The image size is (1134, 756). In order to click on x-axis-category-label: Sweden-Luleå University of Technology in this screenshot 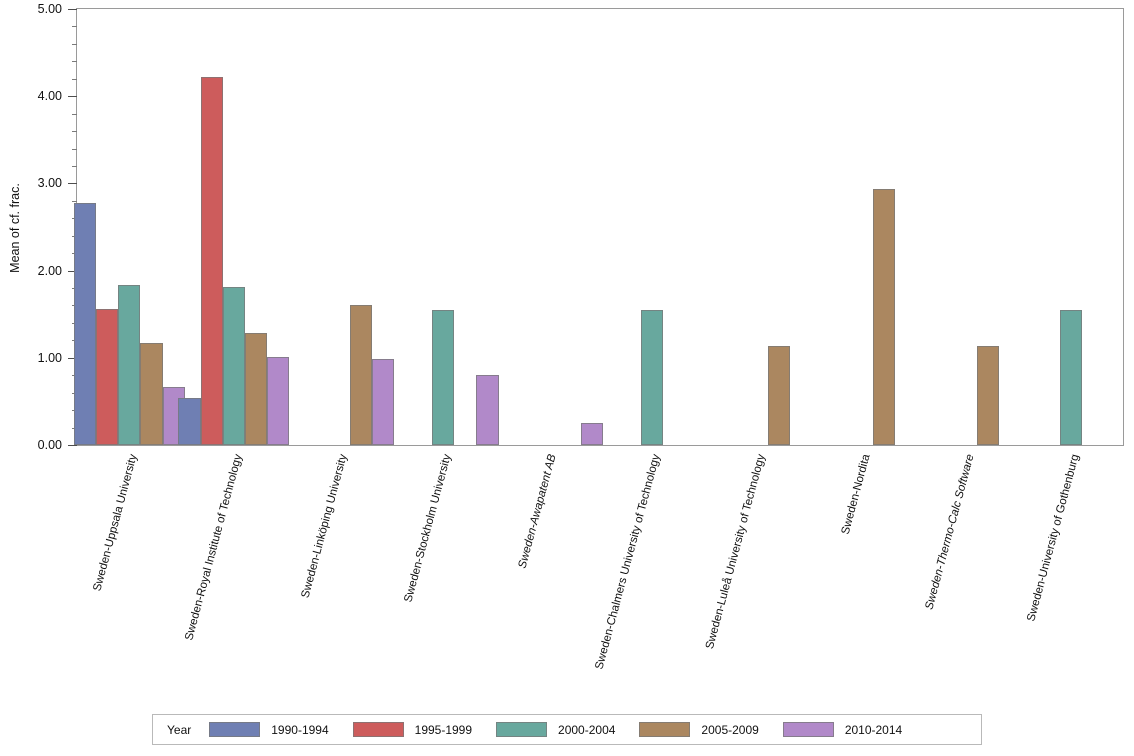, I will do `click(735, 552)`.